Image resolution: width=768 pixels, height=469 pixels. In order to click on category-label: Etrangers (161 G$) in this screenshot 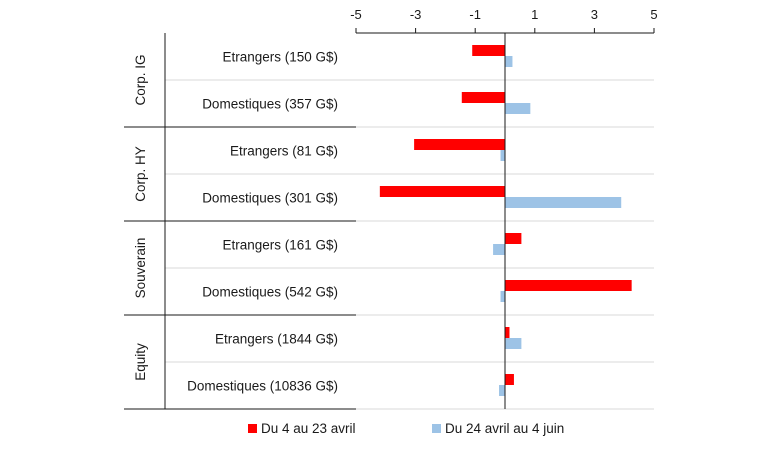, I will do `click(280, 245)`.